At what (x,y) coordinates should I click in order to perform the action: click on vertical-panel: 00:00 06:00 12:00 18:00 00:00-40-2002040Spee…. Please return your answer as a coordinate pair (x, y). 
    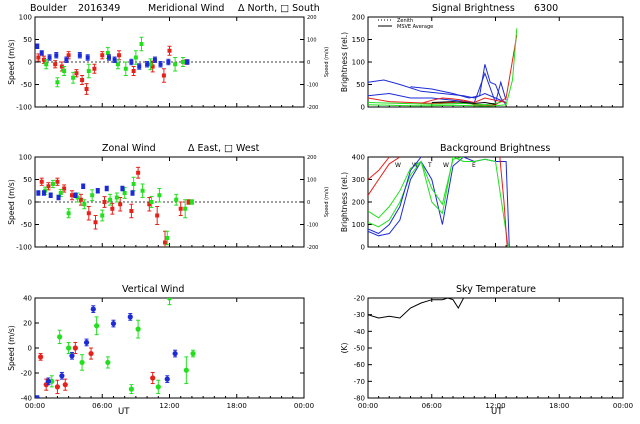
    Looking at the image, I should click on (160, 353).